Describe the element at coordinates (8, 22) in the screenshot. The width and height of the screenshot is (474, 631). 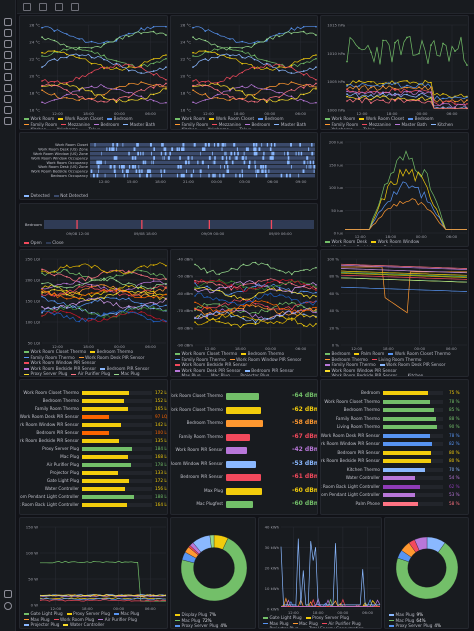
I see `apps-icon` at that location.